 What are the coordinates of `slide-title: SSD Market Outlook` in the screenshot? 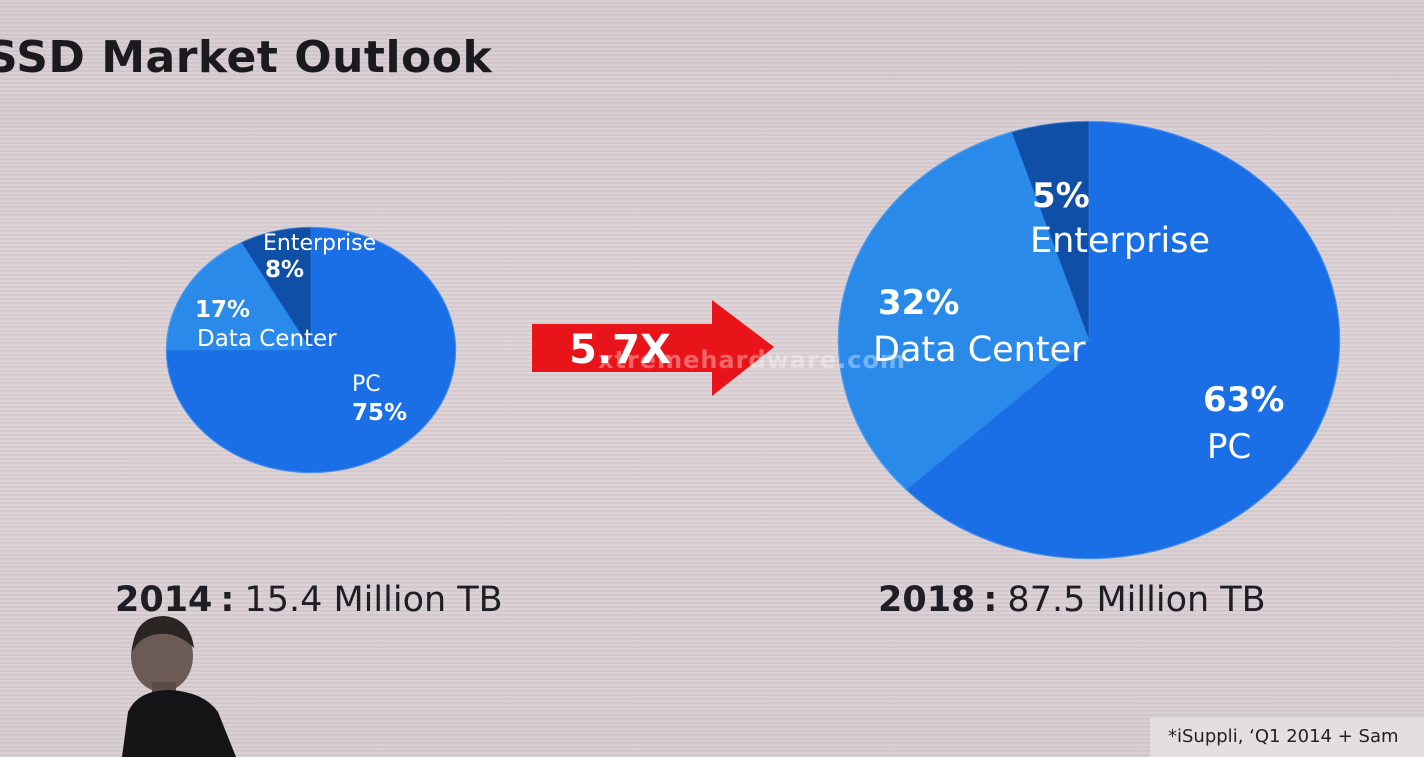 It's located at (246, 57).